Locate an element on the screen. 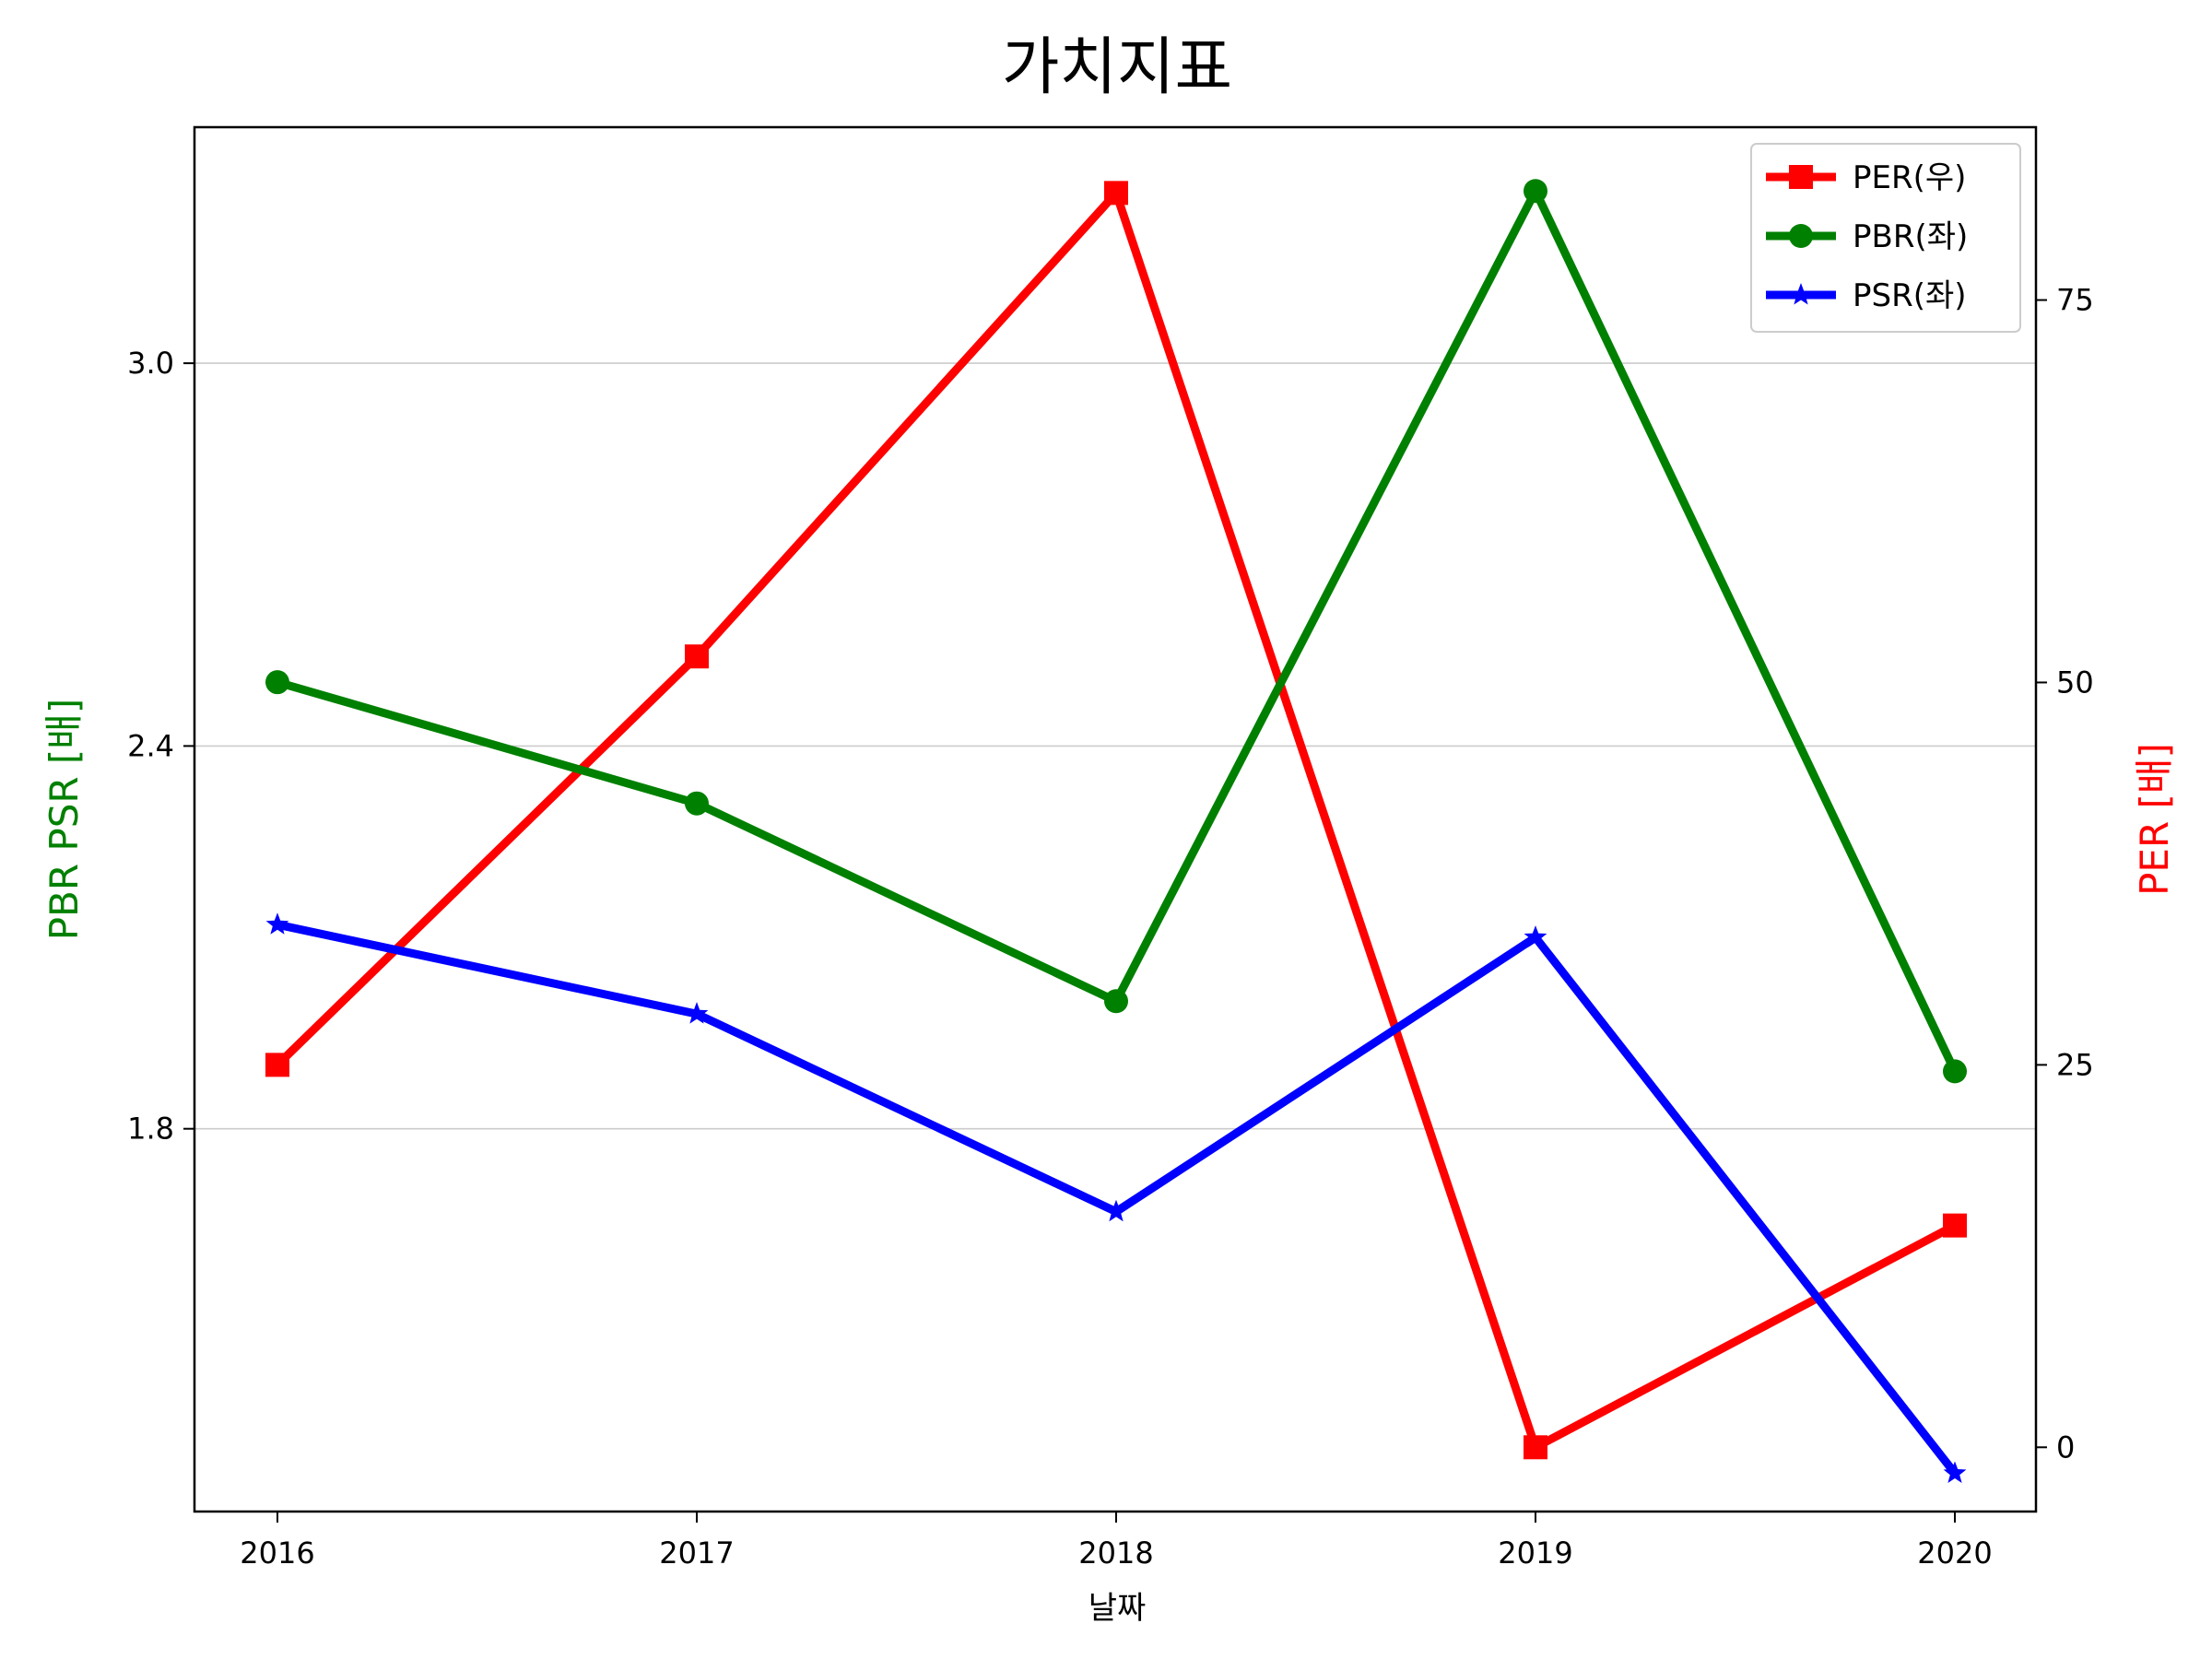 This screenshot has width=2212, height=1659. legend-box is located at coordinates (1885, 238).